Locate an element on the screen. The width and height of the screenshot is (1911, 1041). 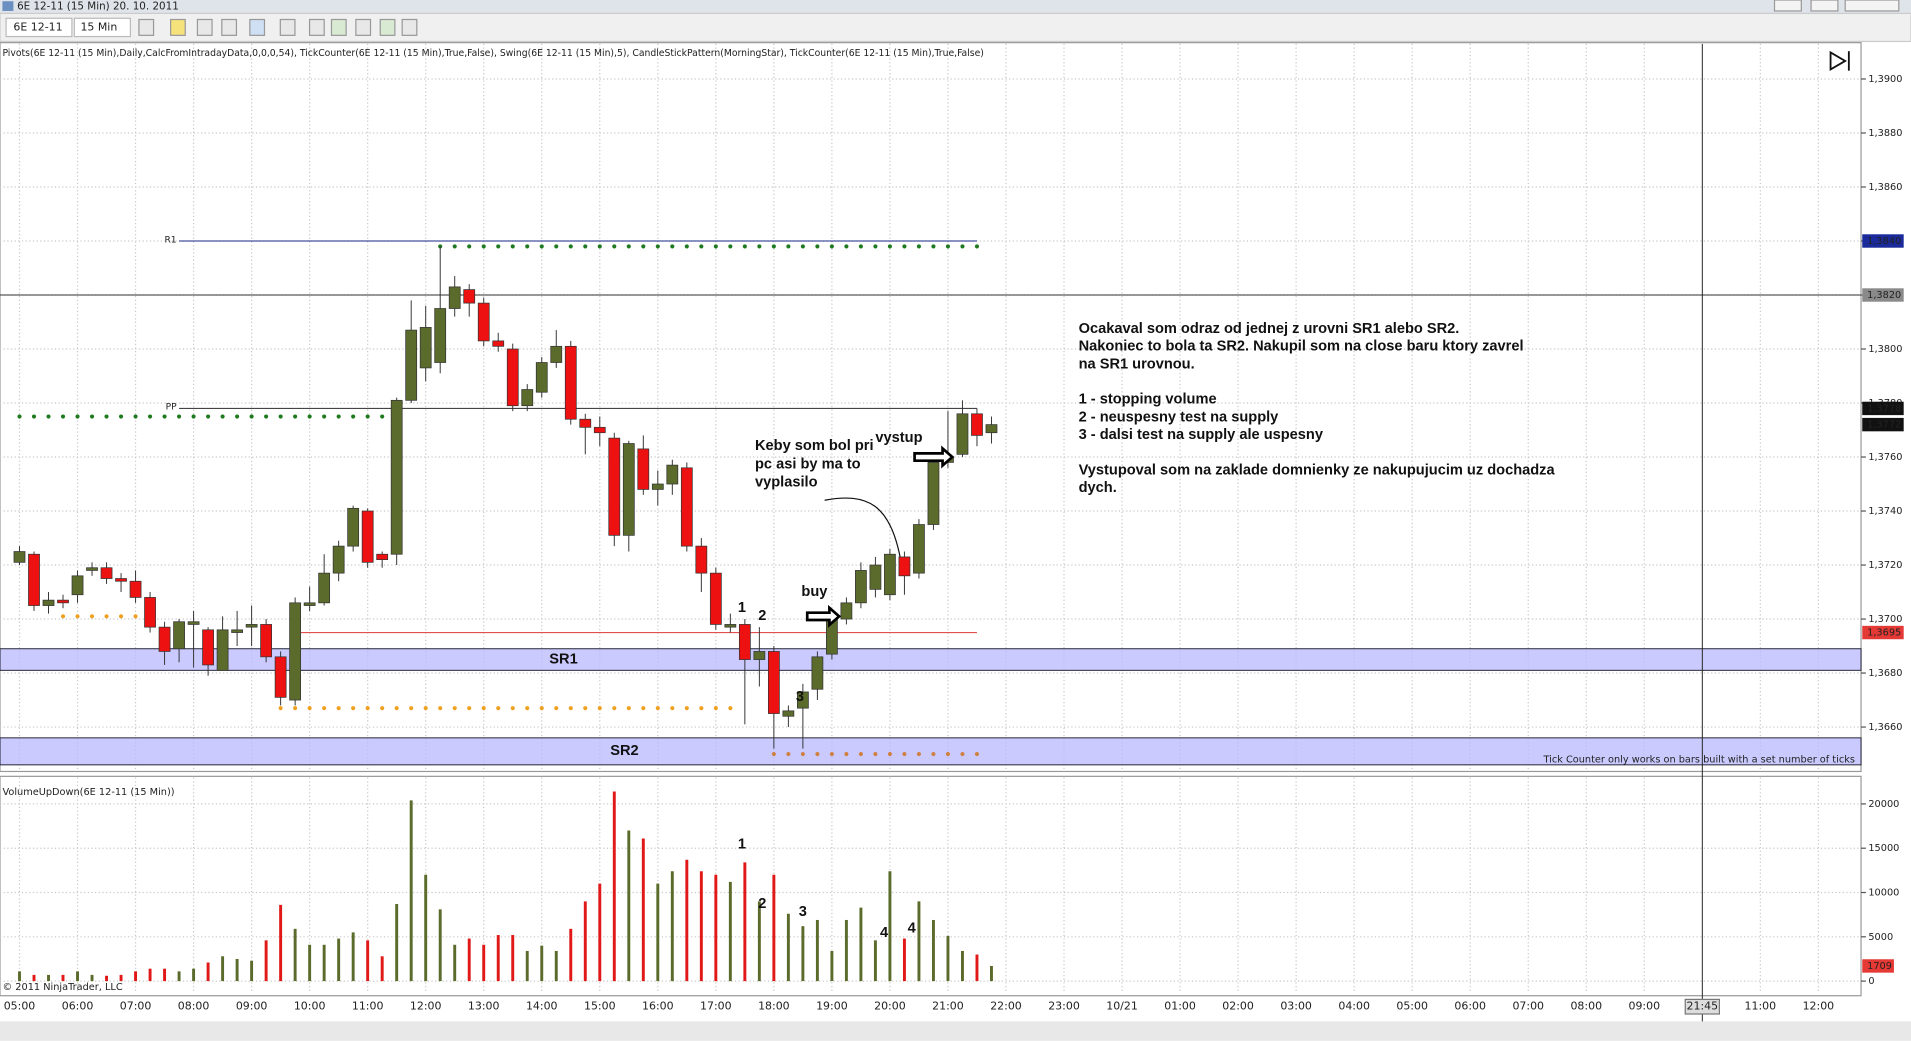
toolbar-icons is located at coordinates (278, 27).